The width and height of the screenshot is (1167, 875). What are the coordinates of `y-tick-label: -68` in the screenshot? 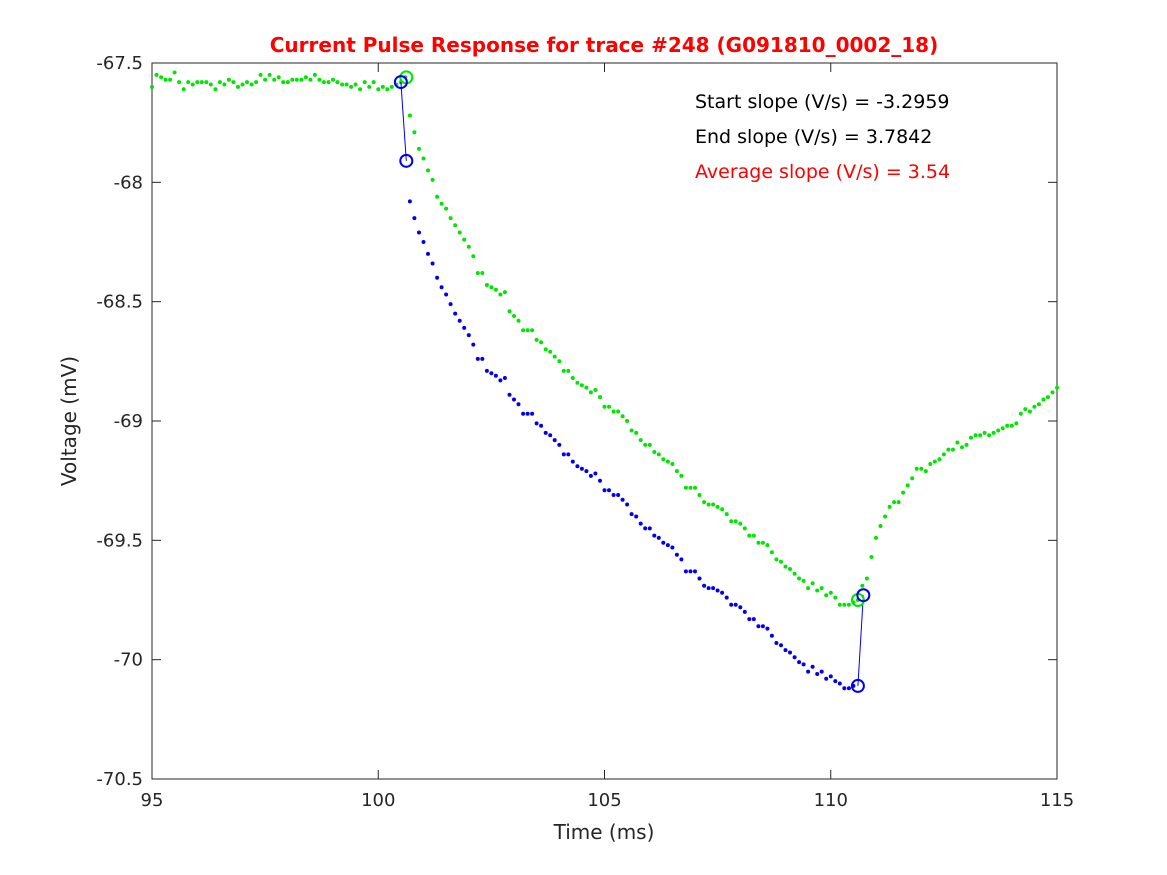 It's located at (128, 182).